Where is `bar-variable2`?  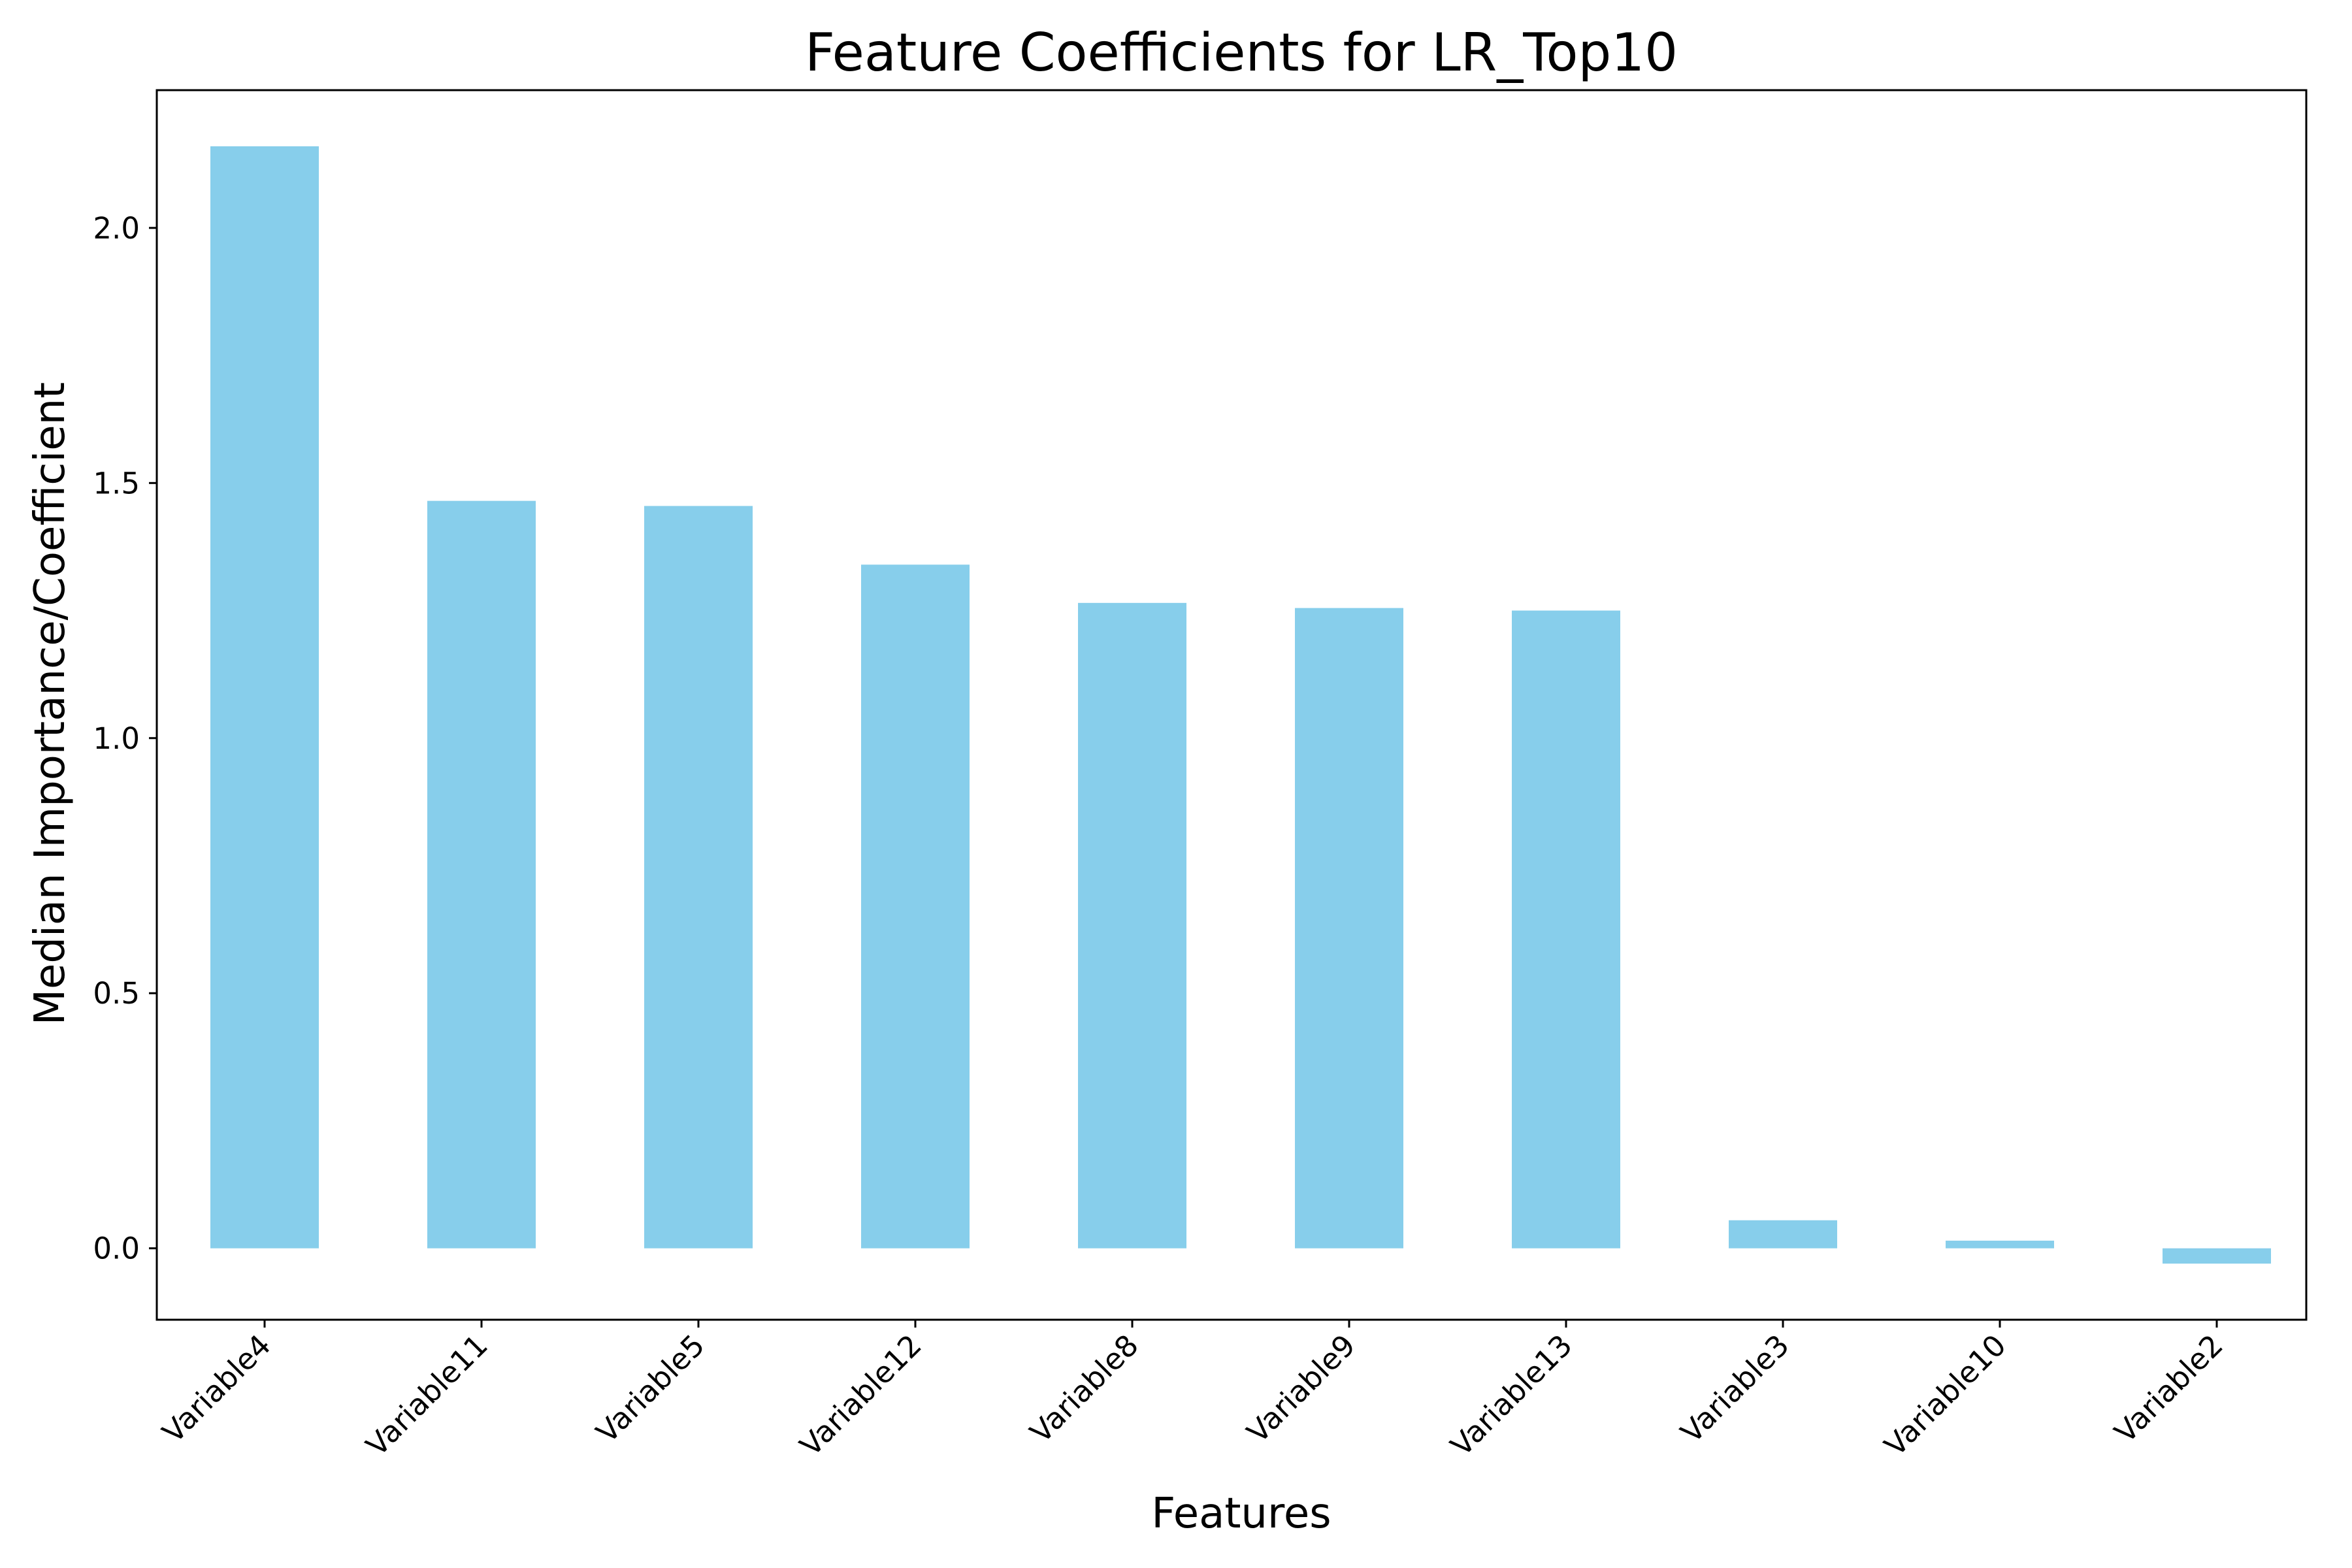 bar-variable2 is located at coordinates (2217, 1256).